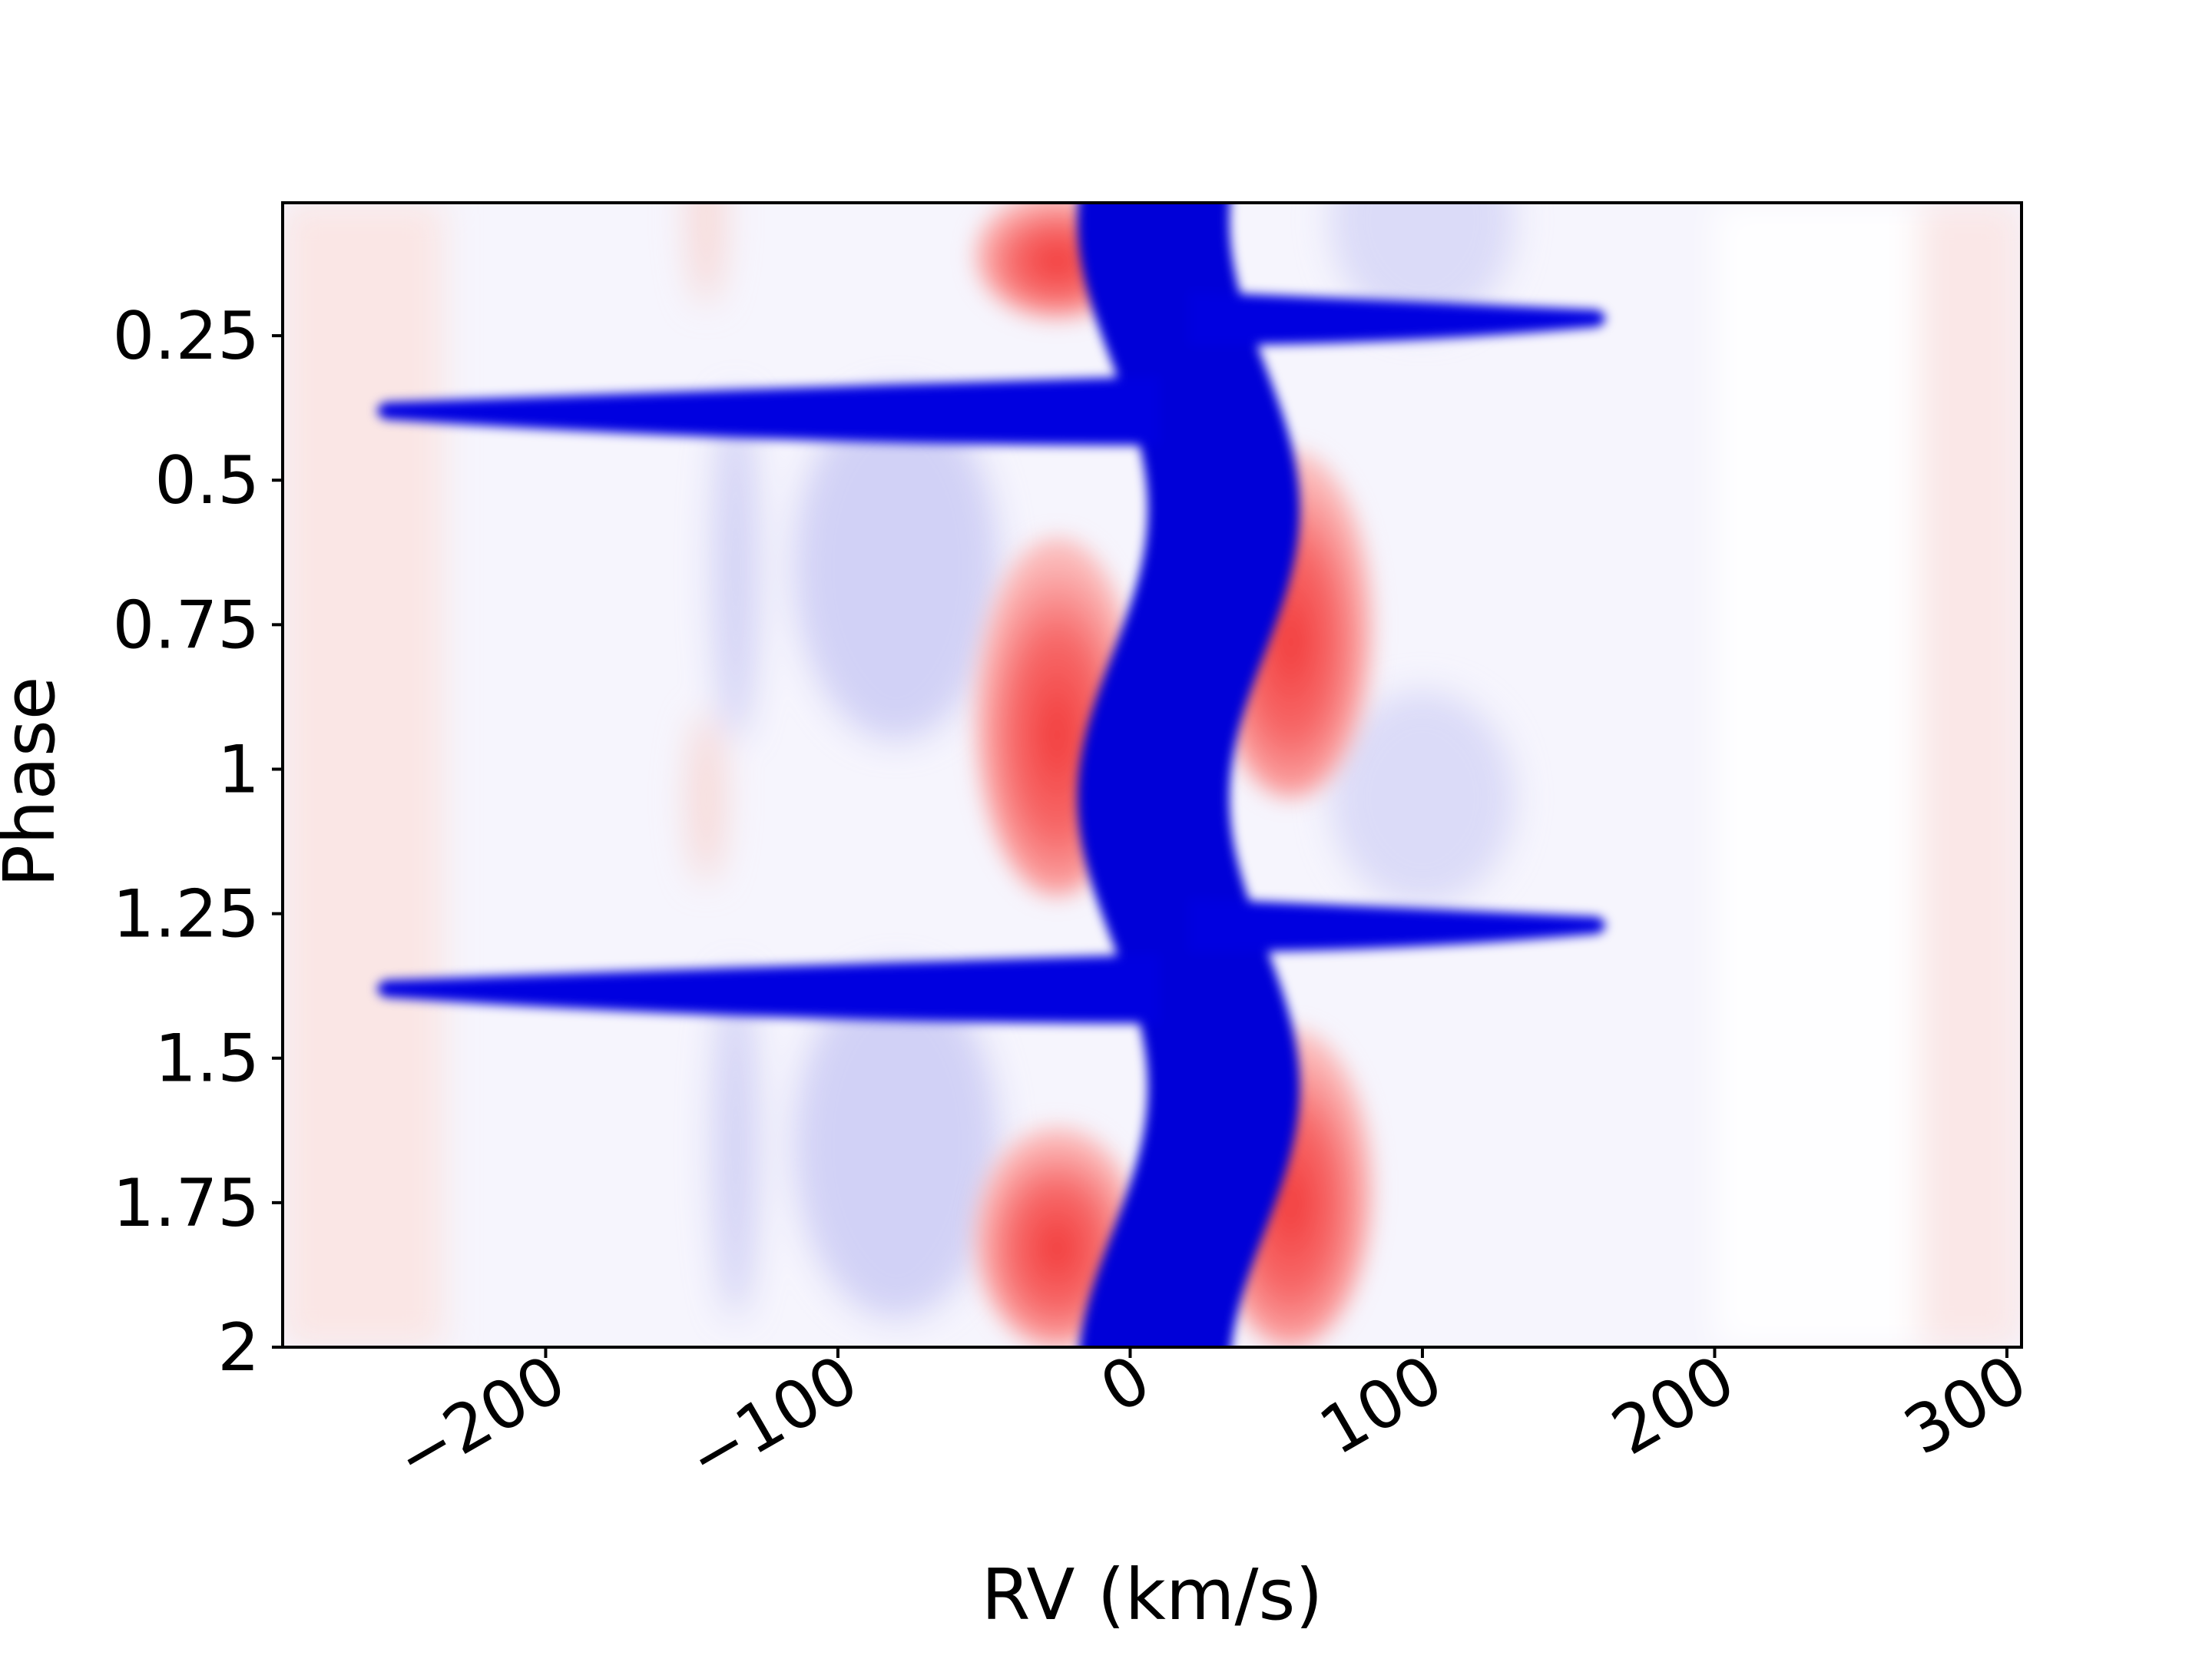 This screenshot has width=2212, height=1659. I want to click on x-tick-label: 100, so click(1381, 1406).